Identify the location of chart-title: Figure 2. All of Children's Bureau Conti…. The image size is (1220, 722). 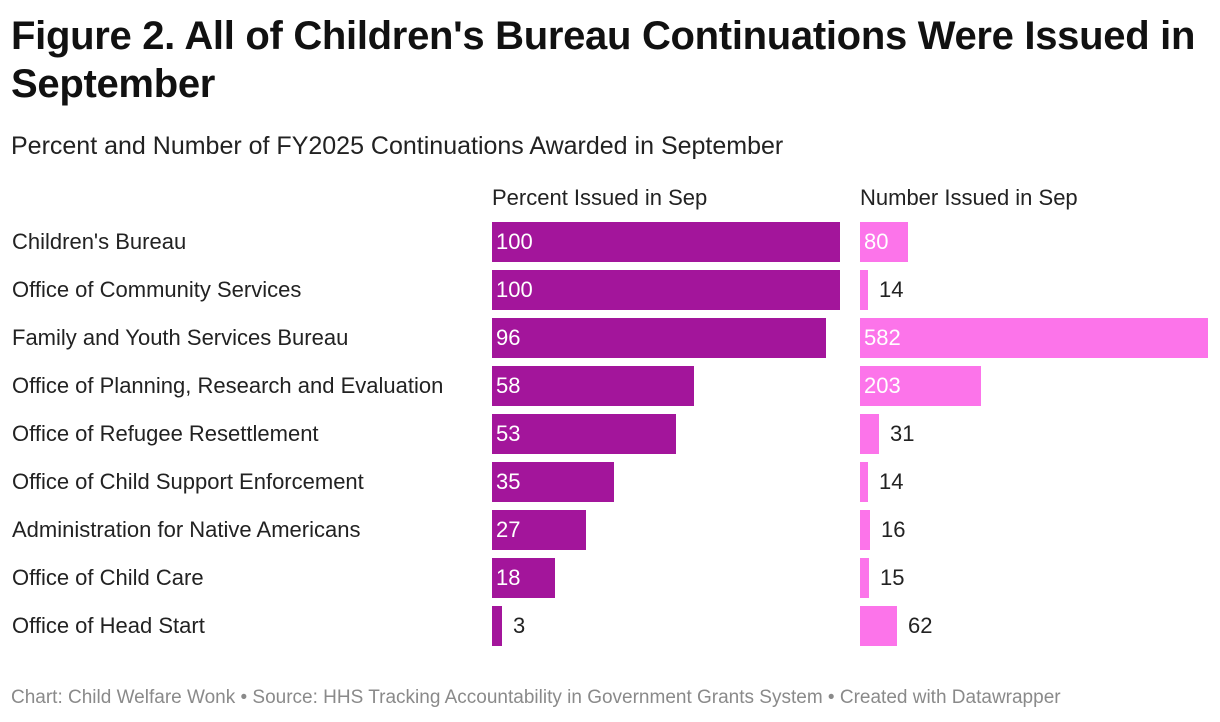
(603, 60).